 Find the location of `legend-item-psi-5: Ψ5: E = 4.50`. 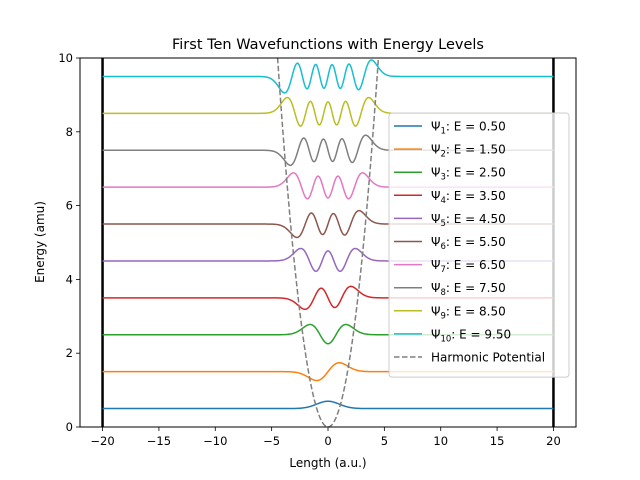

legend-item-psi-5: Ψ5: E = 4.50 is located at coordinates (468, 220).